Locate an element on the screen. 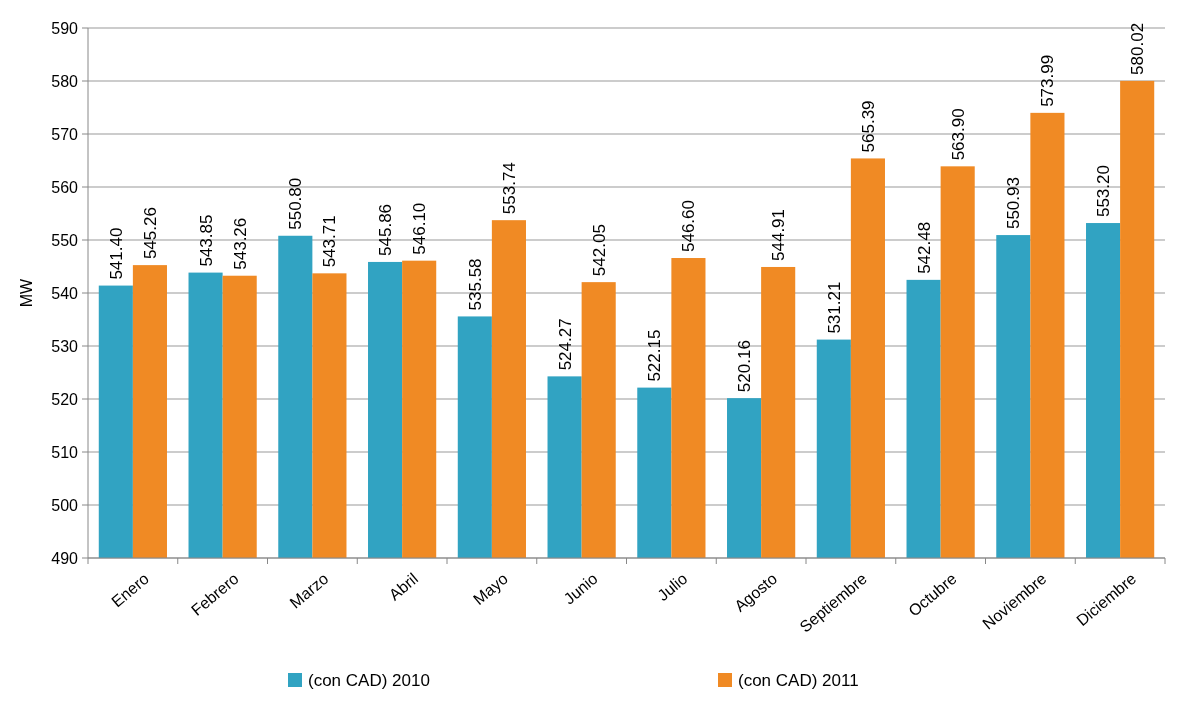 The image size is (1193, 712). data-label: 545.26 is located at coordinates (150, 233).